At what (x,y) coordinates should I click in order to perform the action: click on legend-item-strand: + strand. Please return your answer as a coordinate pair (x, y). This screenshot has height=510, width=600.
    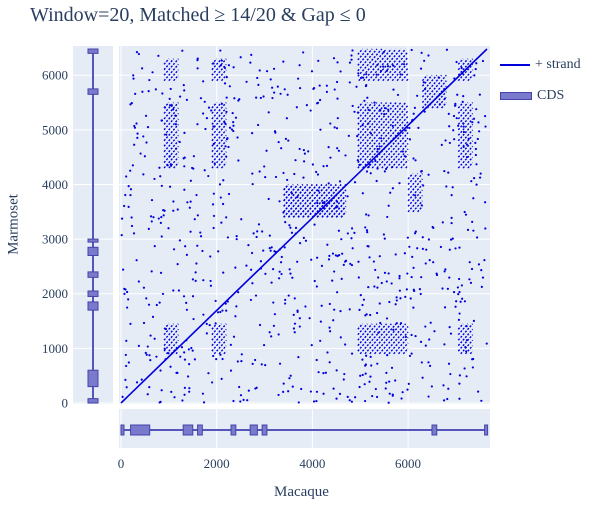
    Looking at the image, I should click on (540, 65).